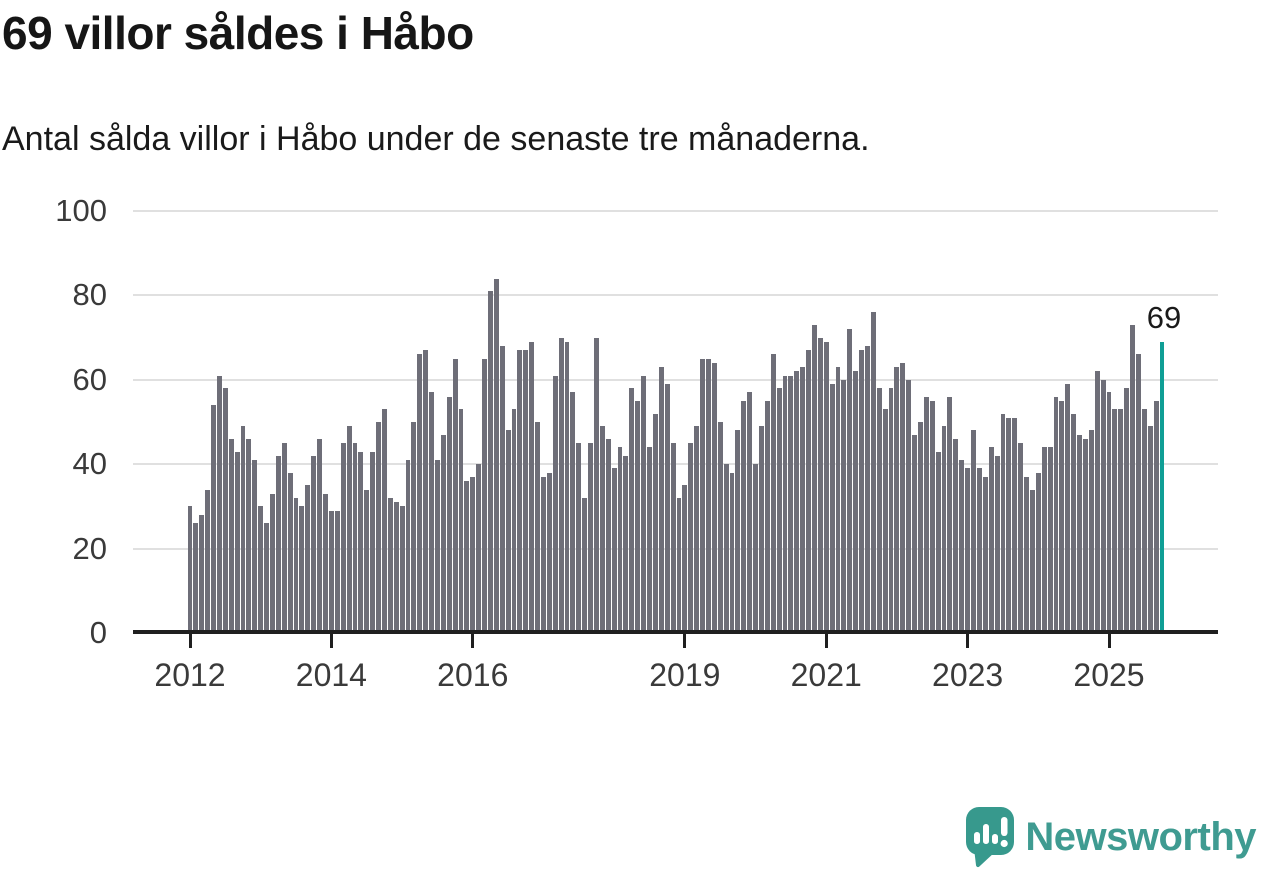 Image resolution: width=1262 pixels, height=879 pixels. What do you see at coordinates (826, 641) in the screenshot?
I see `x-axis-tick-2021` at bounding box center [826, 641].